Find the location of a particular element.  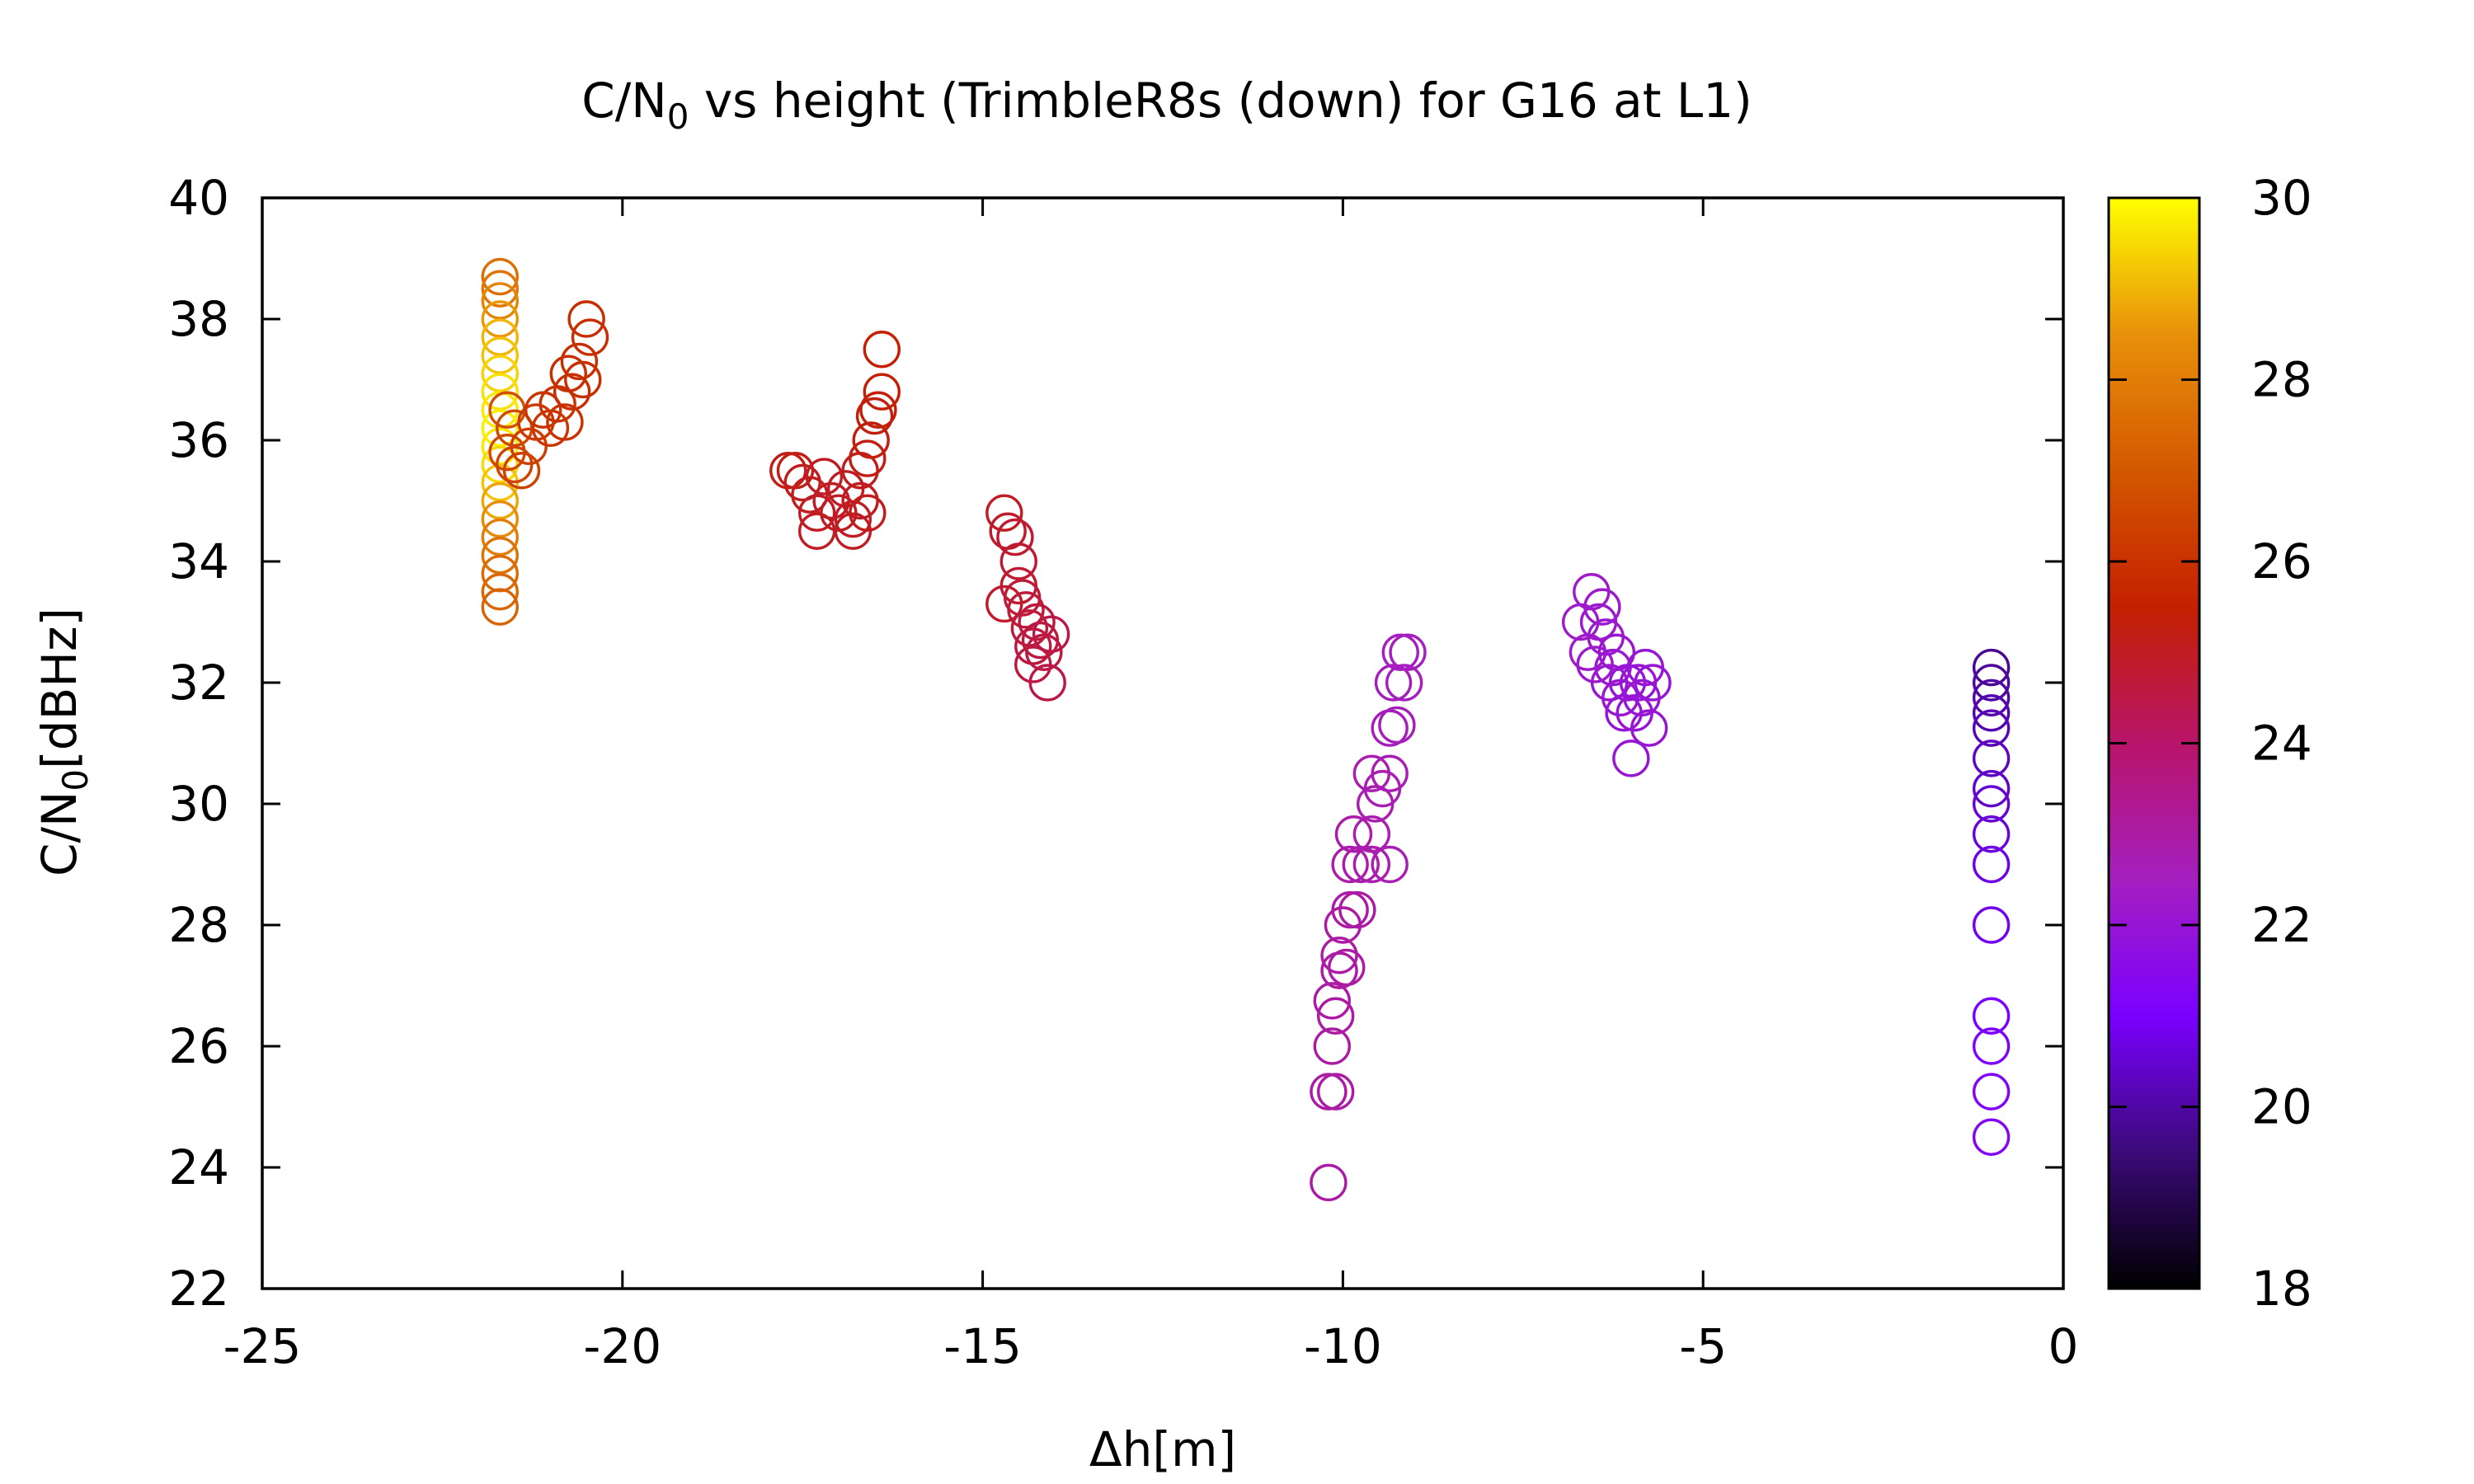

title-main: C/N is located at coordinates (623, 101).